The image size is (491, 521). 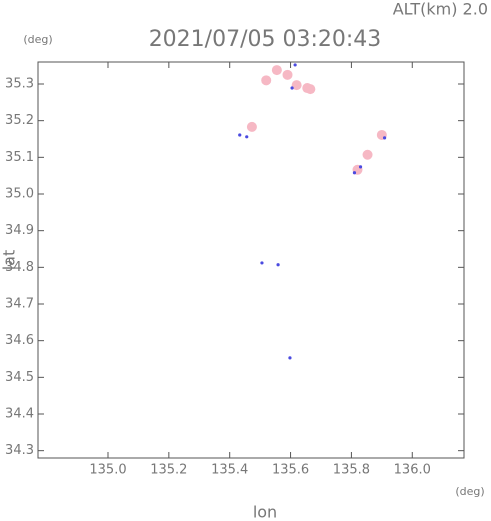 What do you see at coordinates (19, 304) in the screenshot?
I see `y-tick-label: 34.7` at bounding box center [19, 304].